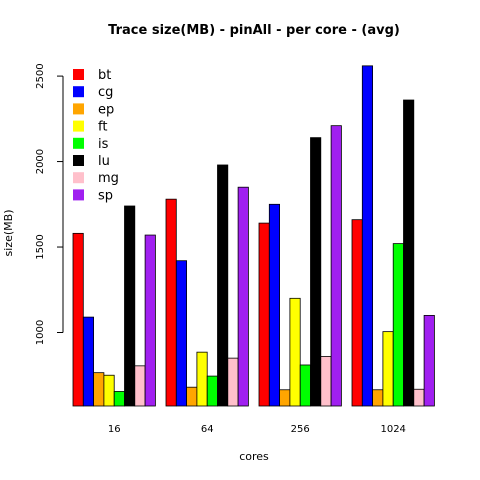  What do you see at coordinates (257, 429) in the screenshot?
I see `x-tick-labels: 16 64 256 1024` at bounding box center [257, 429].